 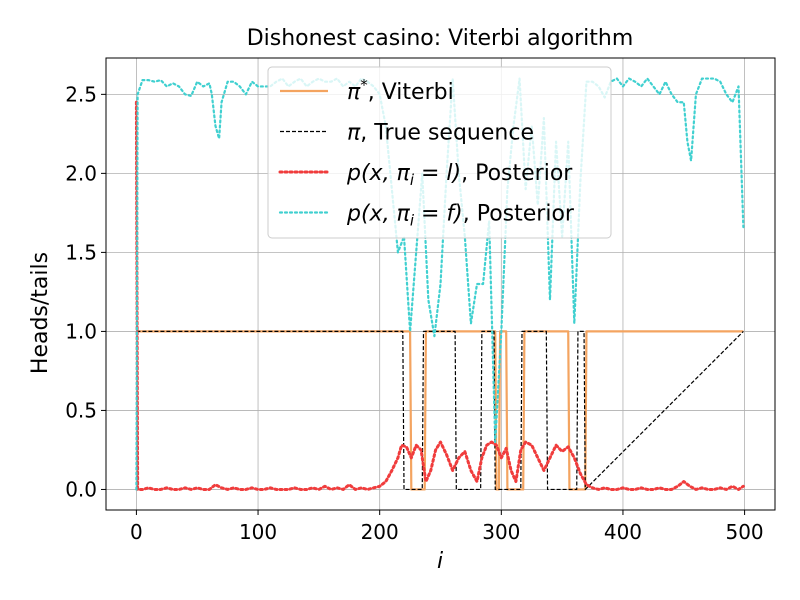 I want to click on x-tick-label: 0, so click(x=136, y=532).